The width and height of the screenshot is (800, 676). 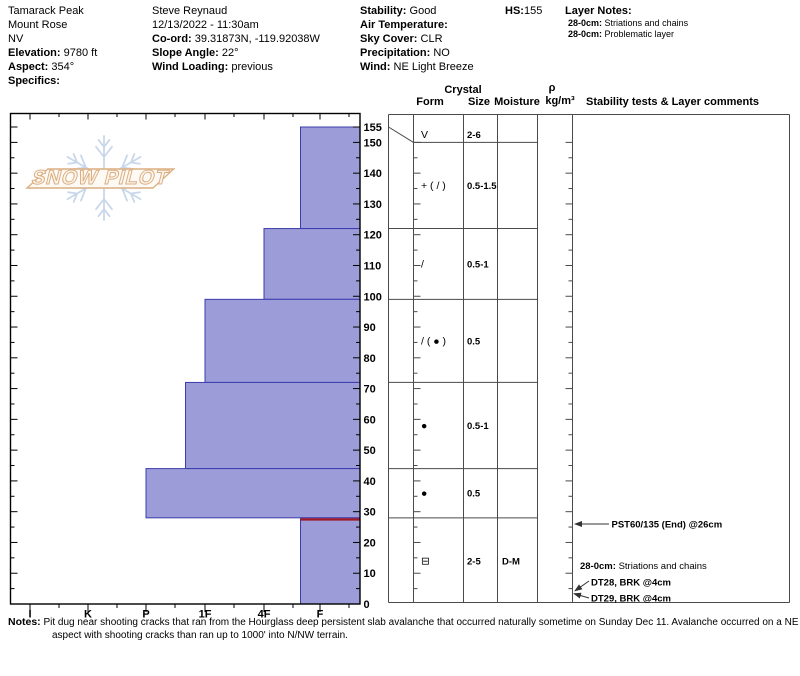 I want to click on hs-value: 155, so click(x=533, y=11).